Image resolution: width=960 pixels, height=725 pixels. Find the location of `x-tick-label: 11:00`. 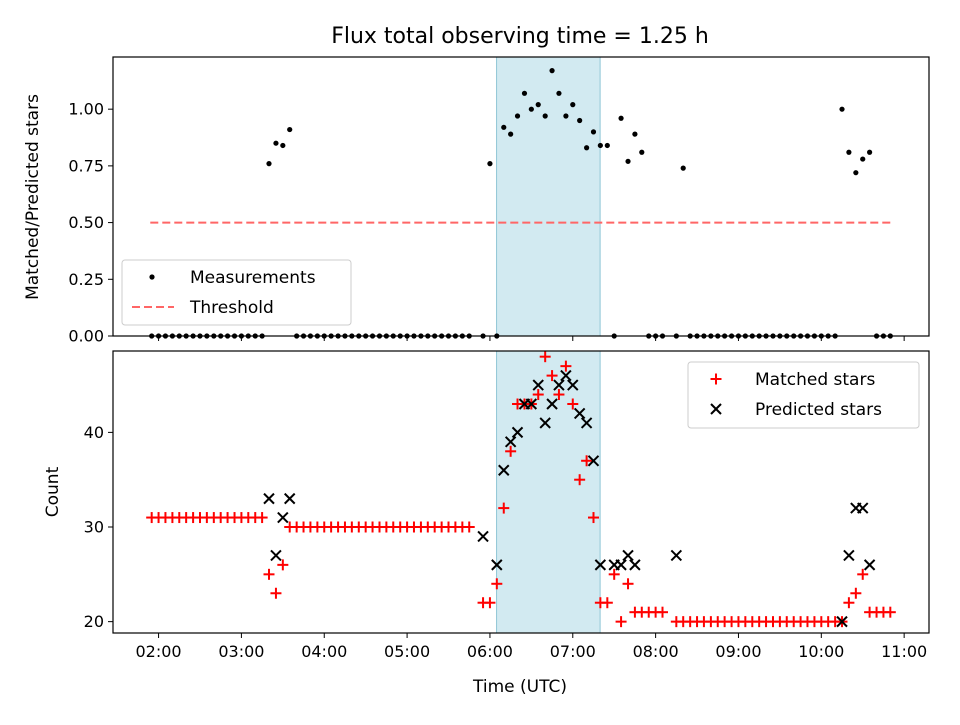

x-tick-label: 11:00 is located at coordinates (904, 651).